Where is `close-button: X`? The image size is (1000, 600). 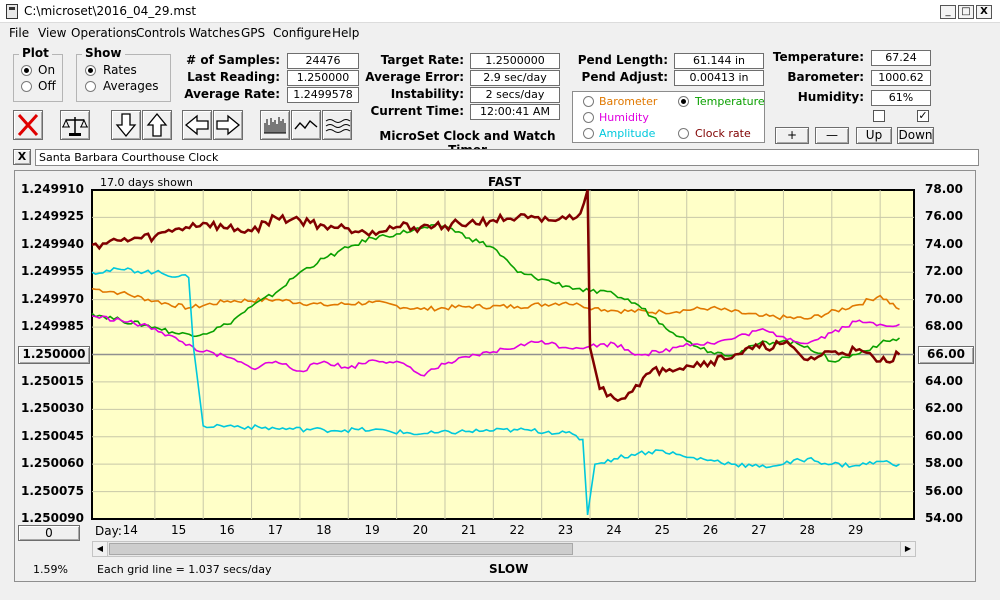
close-button: X is located at coordinates (984, 12).